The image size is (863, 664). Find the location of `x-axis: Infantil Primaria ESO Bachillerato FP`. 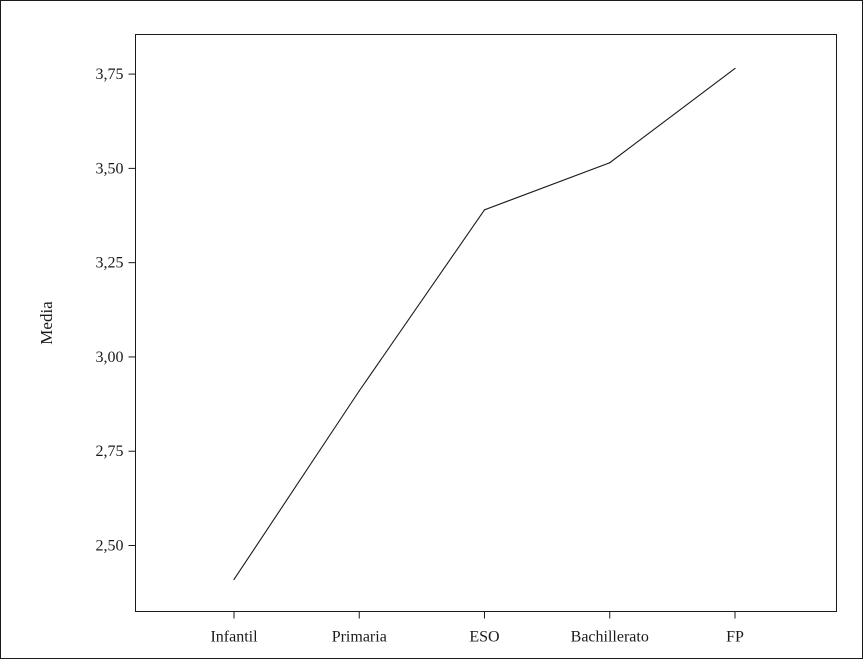

x-axis: Infantil Primaria ESO Bachillerato FP is located at coordinates (477, 628).